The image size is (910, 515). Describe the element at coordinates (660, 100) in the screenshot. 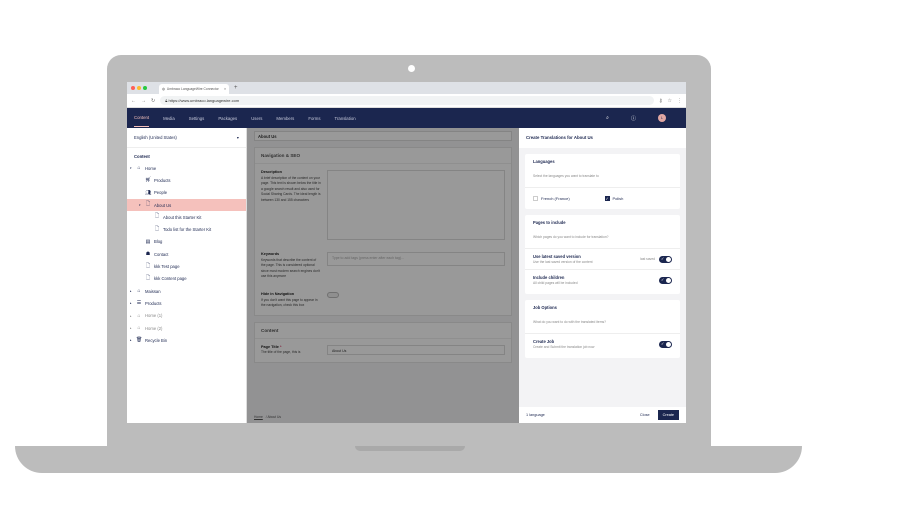

I see `key-icon: ⚷` at that location.